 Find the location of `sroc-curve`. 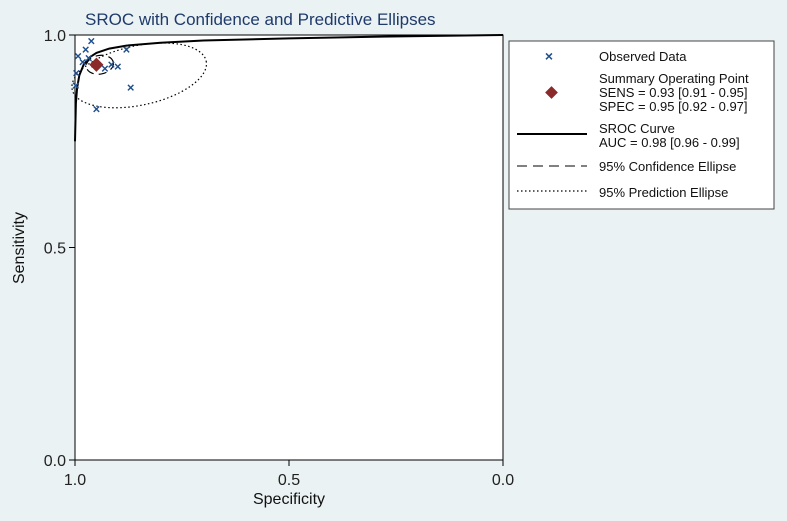

sroc-curve is located at coordinates (289, 88).